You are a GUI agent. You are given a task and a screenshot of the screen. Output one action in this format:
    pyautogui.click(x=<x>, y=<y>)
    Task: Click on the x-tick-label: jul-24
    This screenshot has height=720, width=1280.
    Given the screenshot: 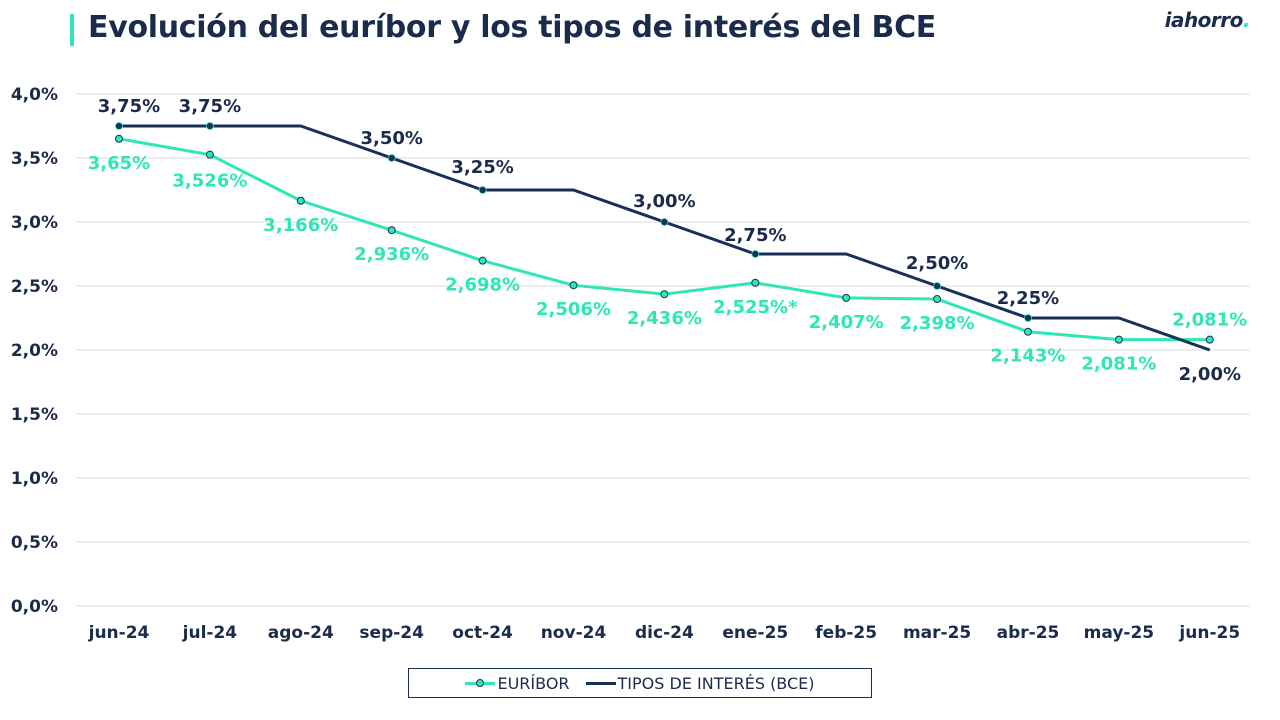 What is the action you would take?
    pyautogui.click(x=210, y=633)
    